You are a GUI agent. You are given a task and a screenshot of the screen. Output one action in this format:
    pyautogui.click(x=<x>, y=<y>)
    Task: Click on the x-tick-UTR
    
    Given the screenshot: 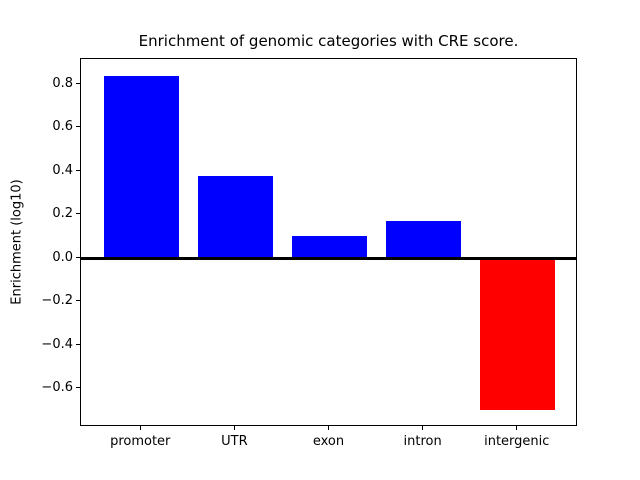 What is the action you would take?
    pyautogui.click(x=234, y=428)
    